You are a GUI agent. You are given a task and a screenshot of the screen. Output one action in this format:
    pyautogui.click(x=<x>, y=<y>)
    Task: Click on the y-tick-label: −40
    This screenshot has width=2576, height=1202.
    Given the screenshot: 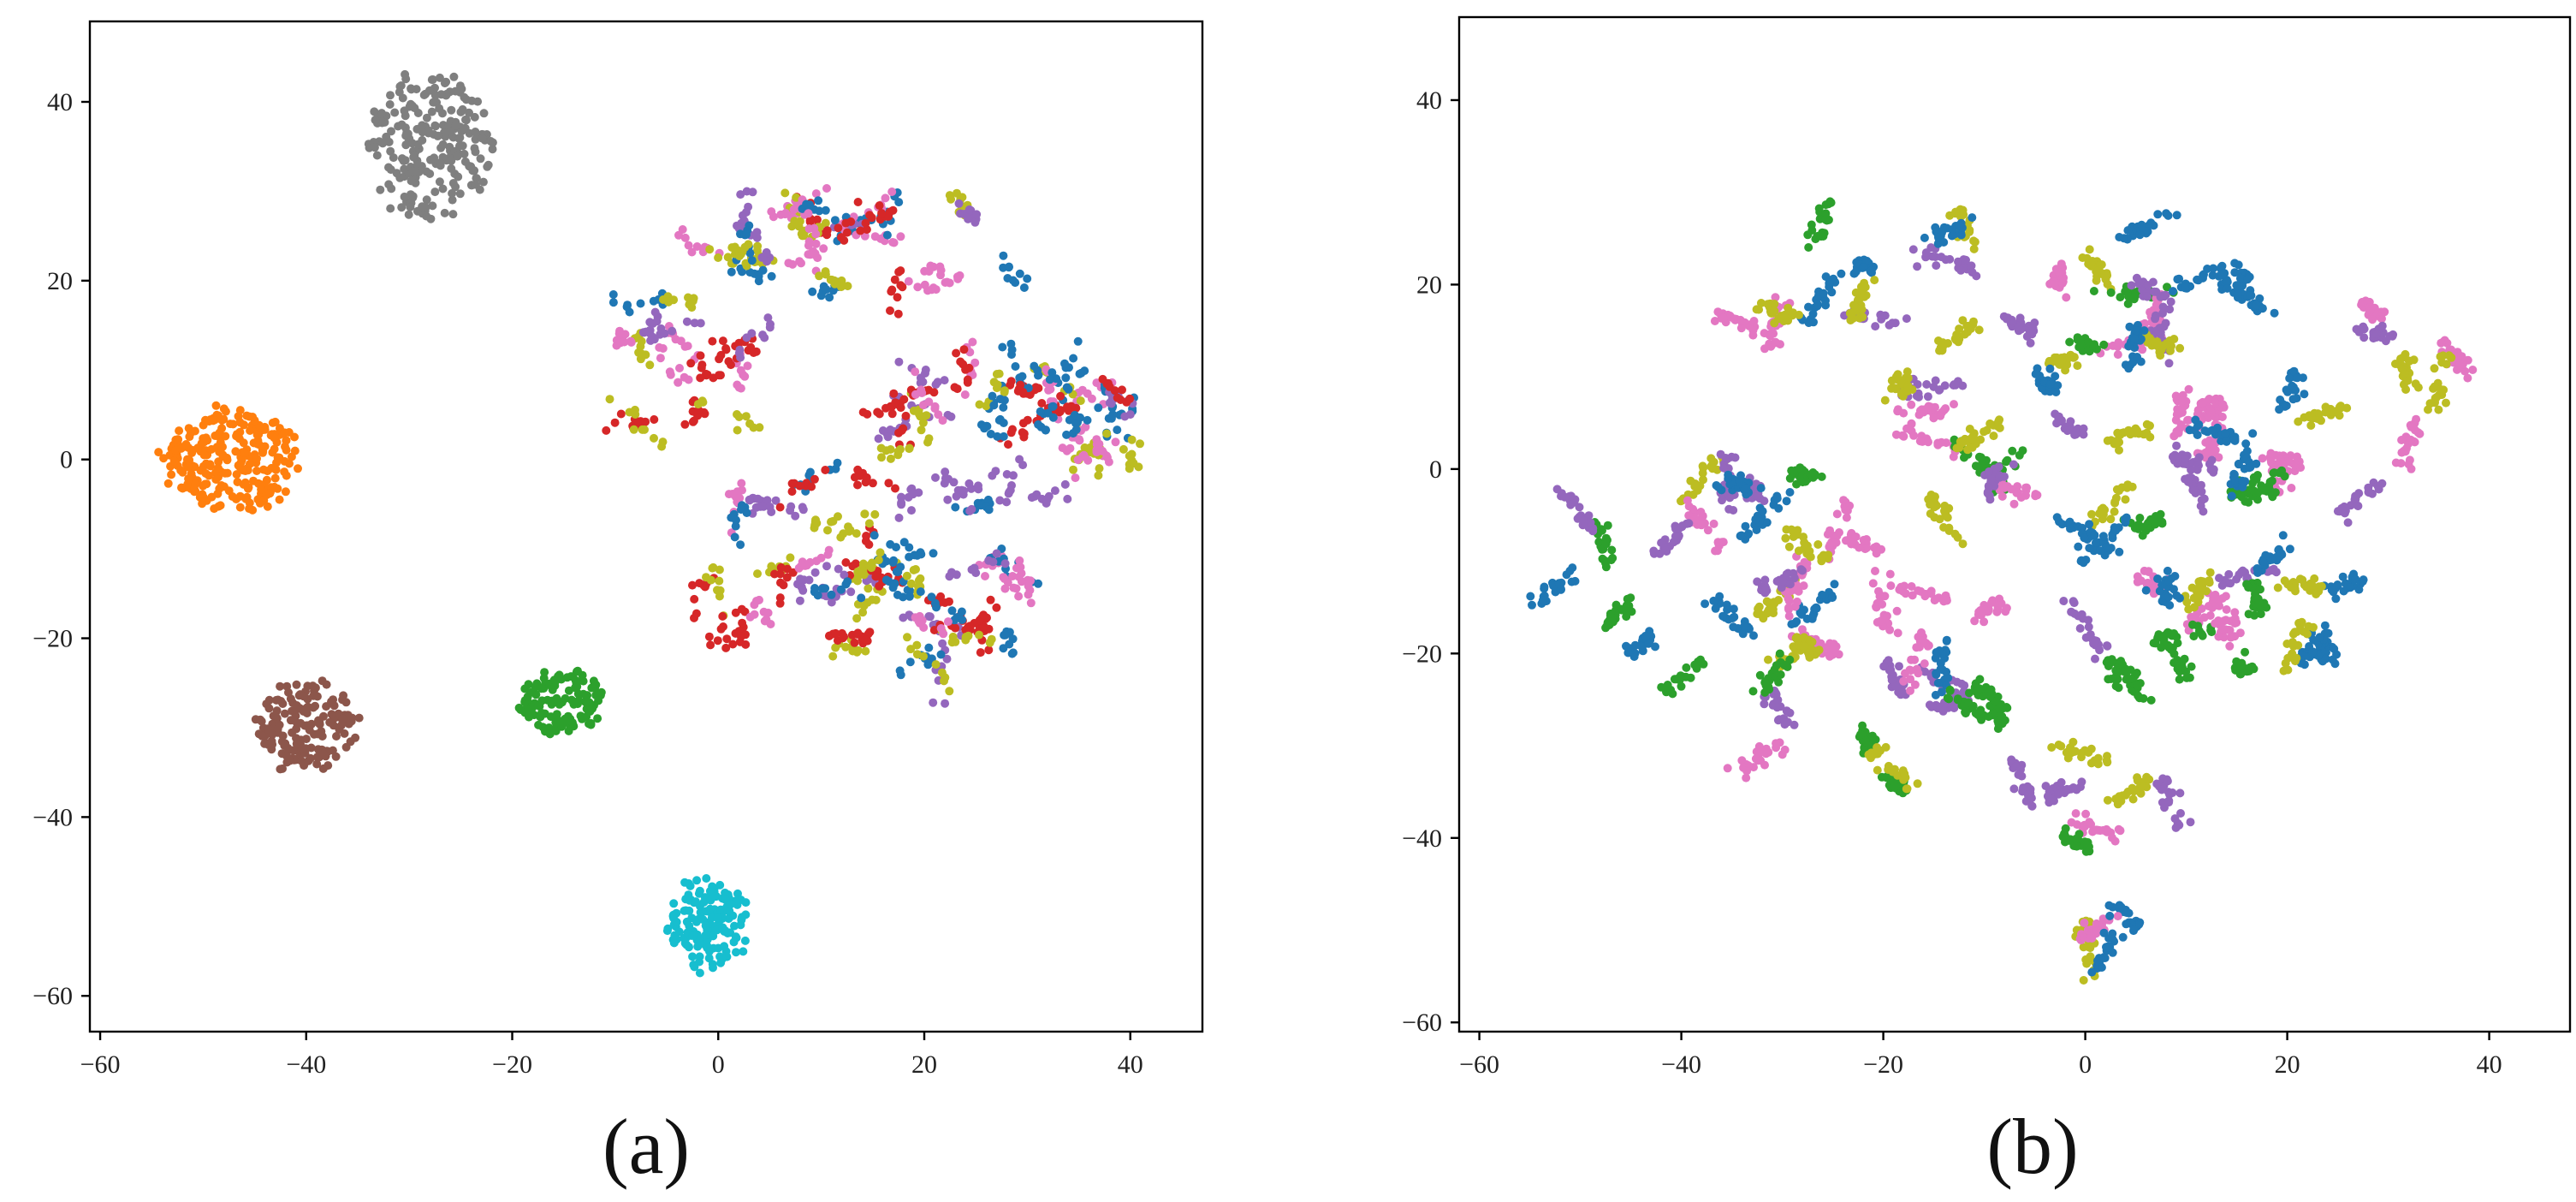 What is the action you would take?
    pyautogui.click(x=53, y=817)
    